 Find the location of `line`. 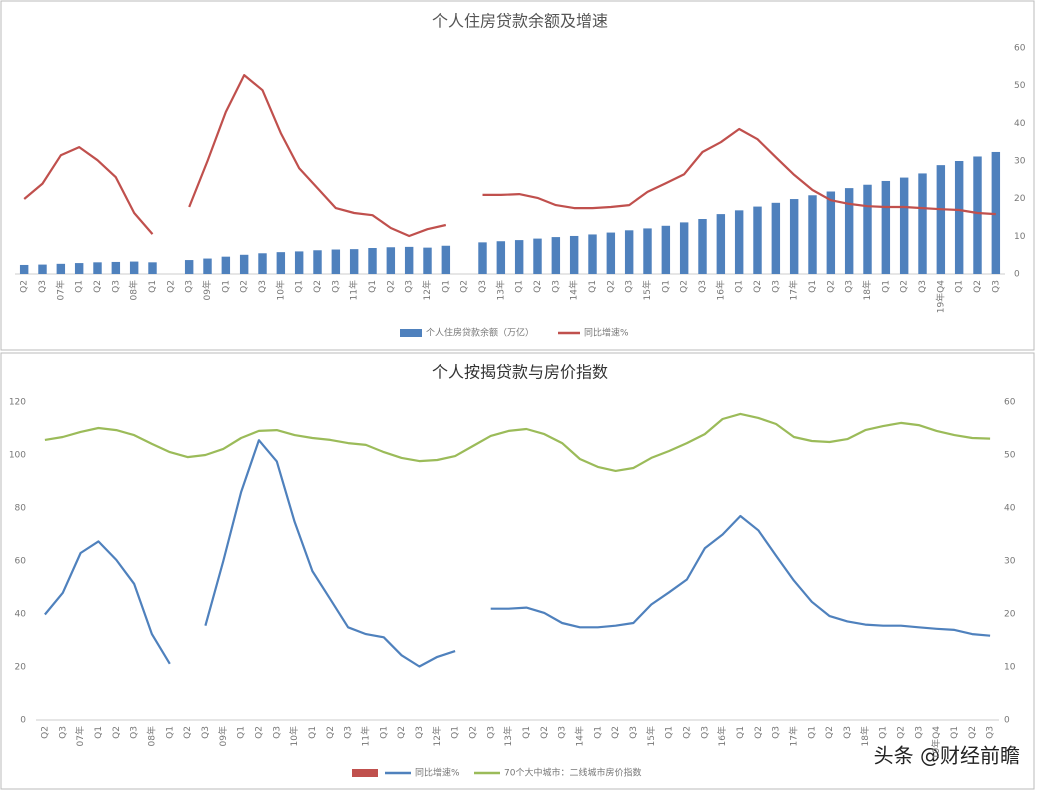

line is located at coordinates (517, 442).